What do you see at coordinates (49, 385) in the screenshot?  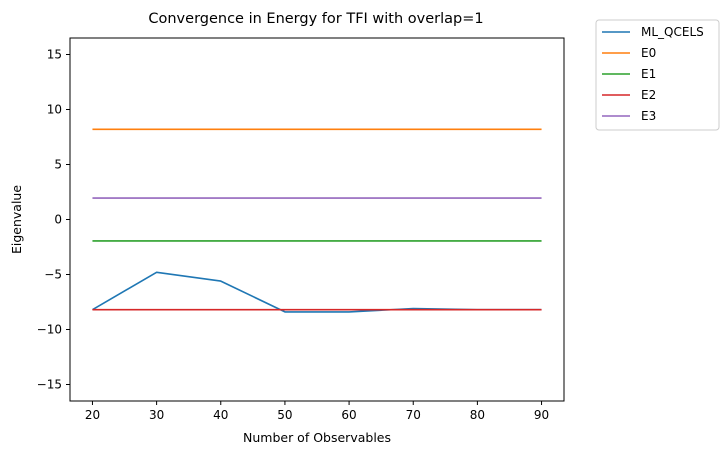 I see `y-tick-label: −15` at bounding box center [49, 385].